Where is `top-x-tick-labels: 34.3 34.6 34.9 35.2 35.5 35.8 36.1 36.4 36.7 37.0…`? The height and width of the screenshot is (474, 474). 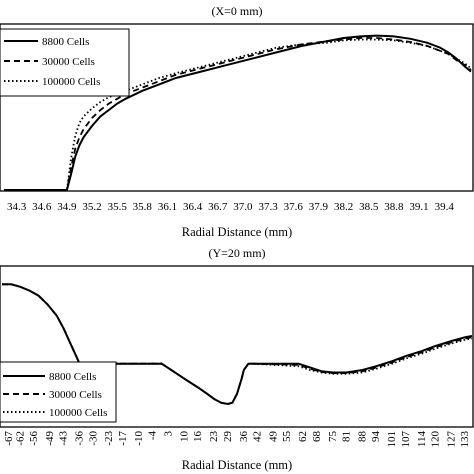
top-x-tick-labels: 34.3 34.6 34.9 35.2 35.5 35.8 36.1 36.4 36.7 37.0… is located at coordinates (230, 207).